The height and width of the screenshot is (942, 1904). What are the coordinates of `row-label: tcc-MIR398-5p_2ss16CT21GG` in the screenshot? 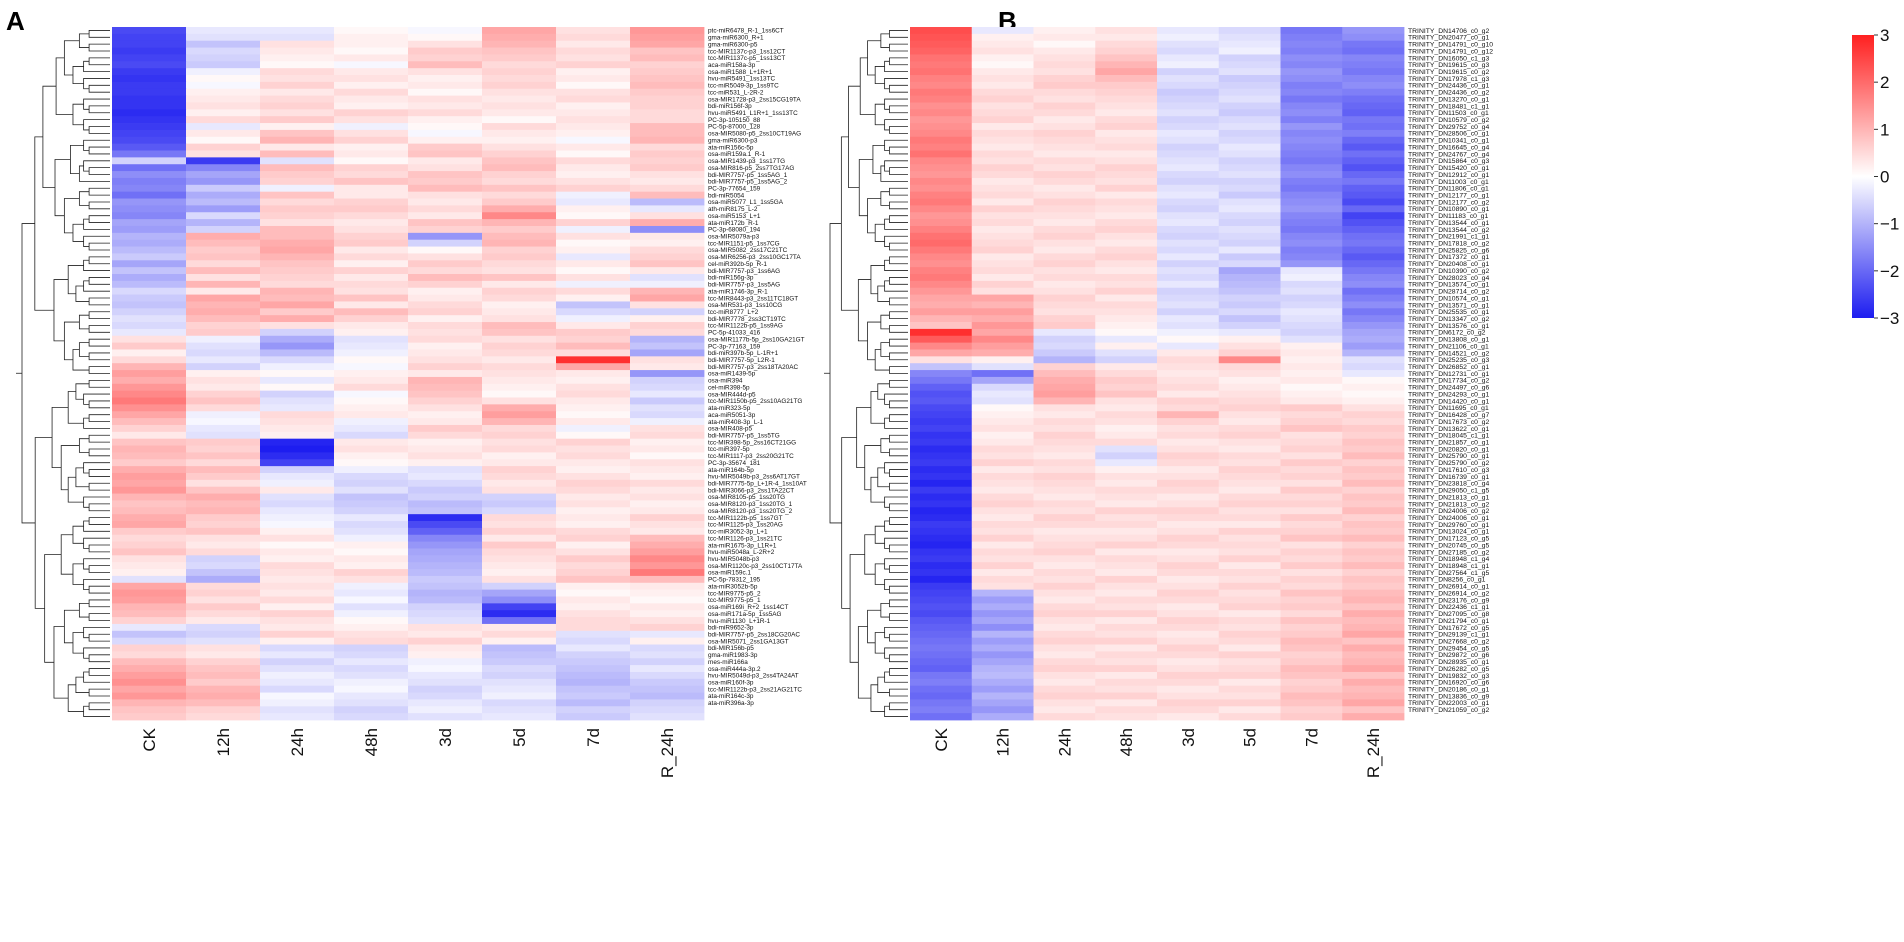 It's located at (752, 442).